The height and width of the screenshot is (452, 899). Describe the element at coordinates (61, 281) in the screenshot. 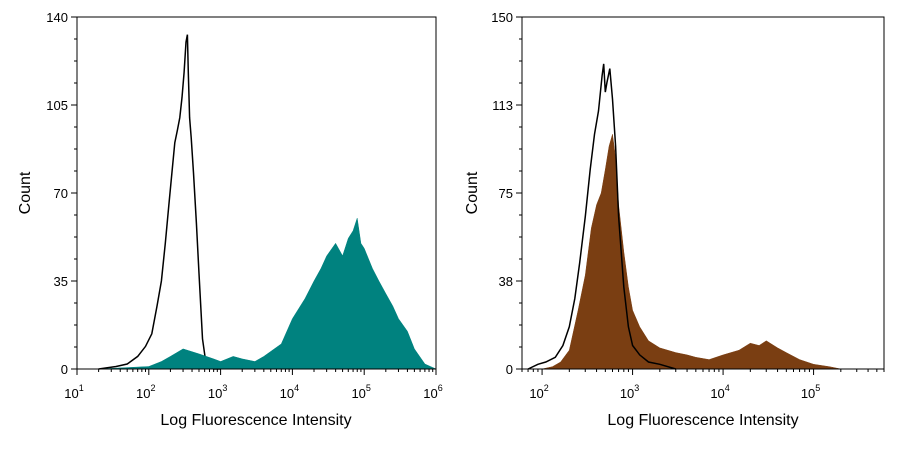

I see `y-tick-label: 35` at that location.